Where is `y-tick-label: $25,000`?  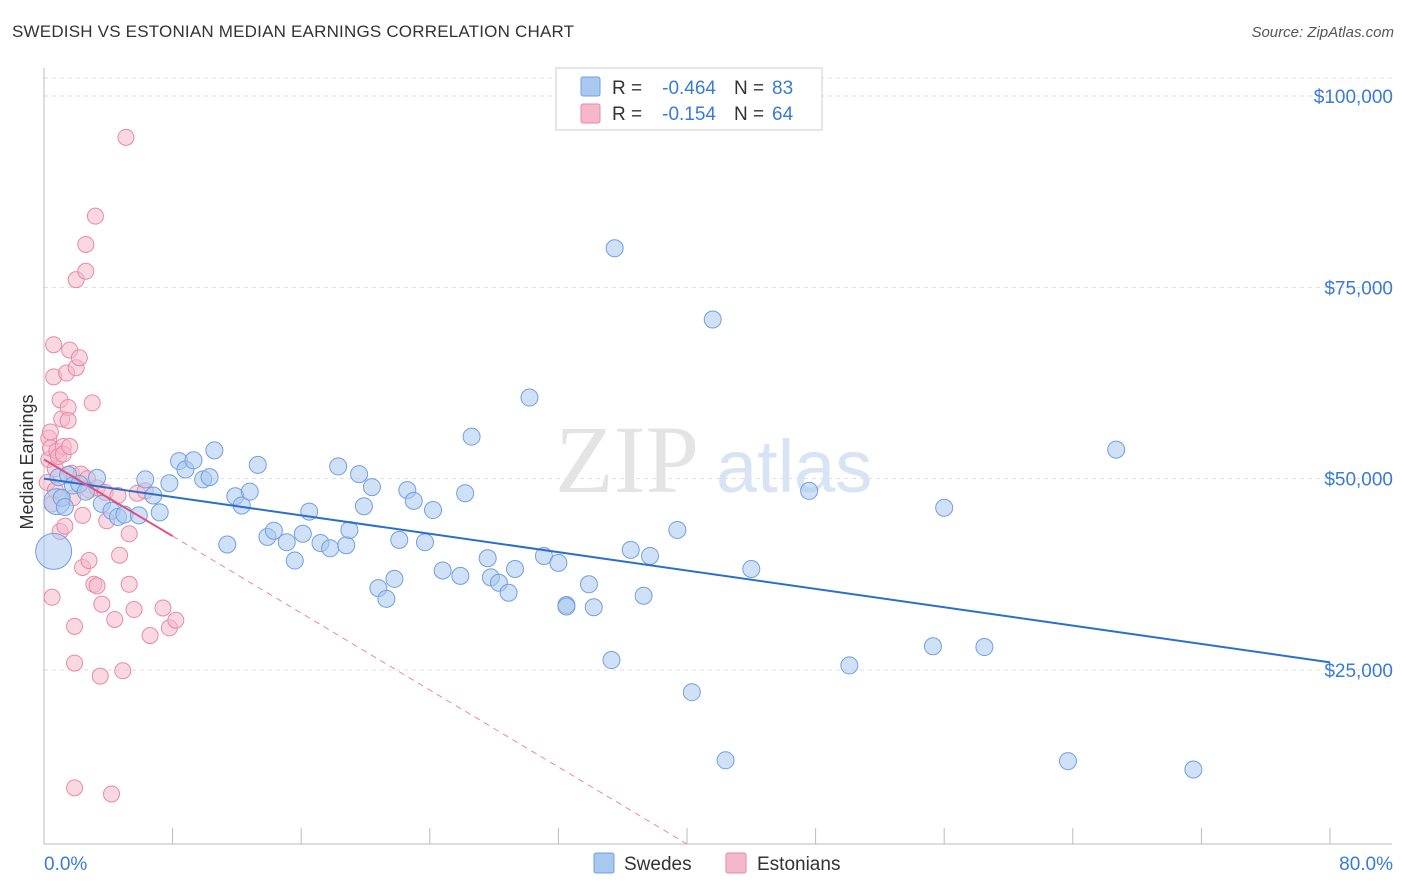
y-tick-label: $25,000 is located at coordinates (1358, 671).